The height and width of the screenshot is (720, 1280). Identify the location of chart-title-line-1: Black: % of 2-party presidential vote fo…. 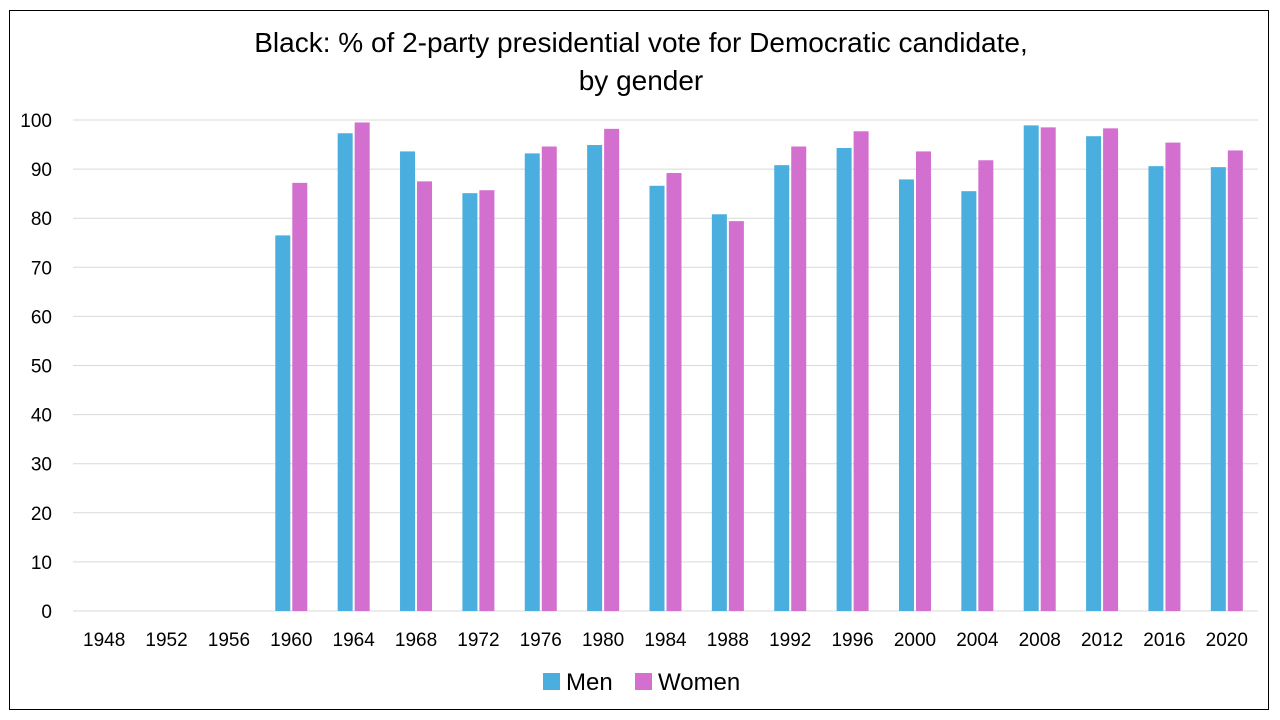
(640, 42).